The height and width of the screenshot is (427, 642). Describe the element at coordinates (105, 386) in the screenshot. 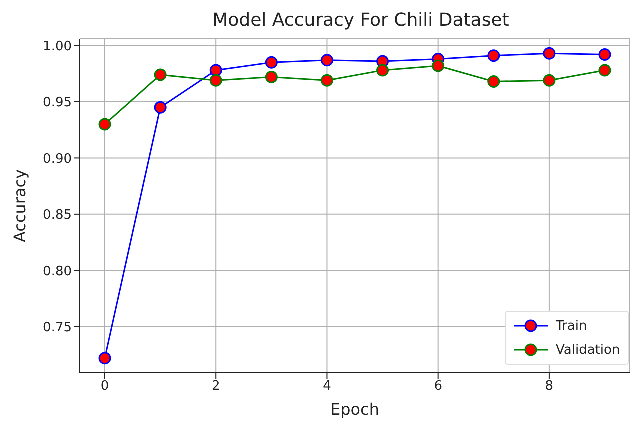

I see `x-tick-label: 0` at that location.